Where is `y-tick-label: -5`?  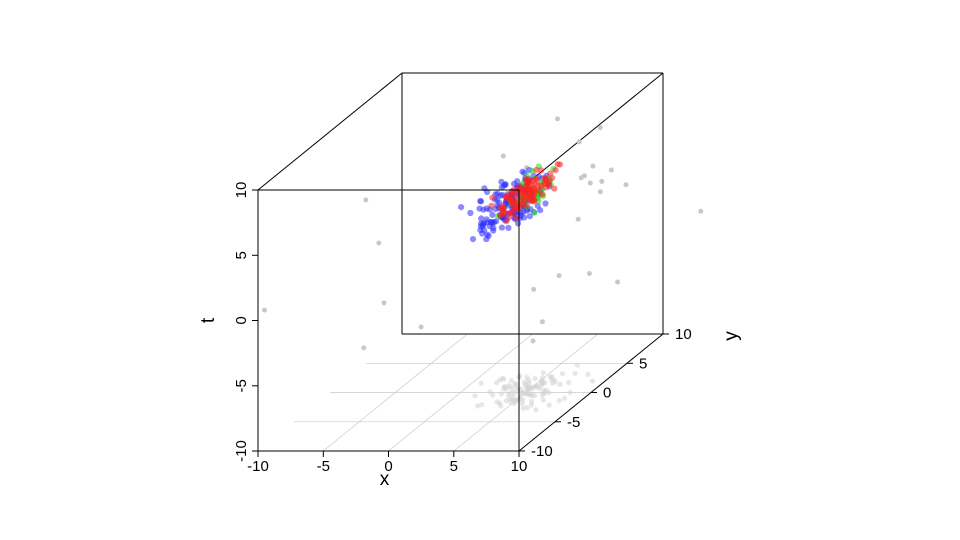
y-tick-label: -5 is located at coordinates (573, 422).